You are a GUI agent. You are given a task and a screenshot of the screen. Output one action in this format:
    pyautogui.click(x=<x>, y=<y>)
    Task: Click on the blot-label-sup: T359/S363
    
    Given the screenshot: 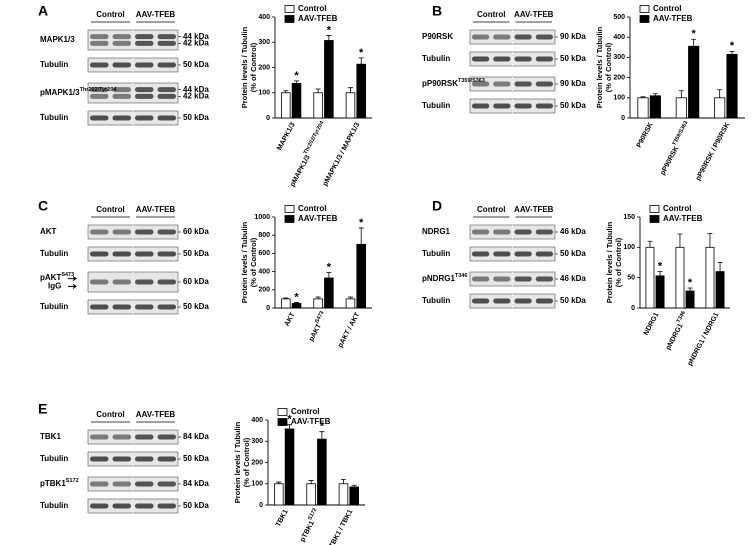 What is the action you would take?
    pyautogui.click(x=471, y=81)
    